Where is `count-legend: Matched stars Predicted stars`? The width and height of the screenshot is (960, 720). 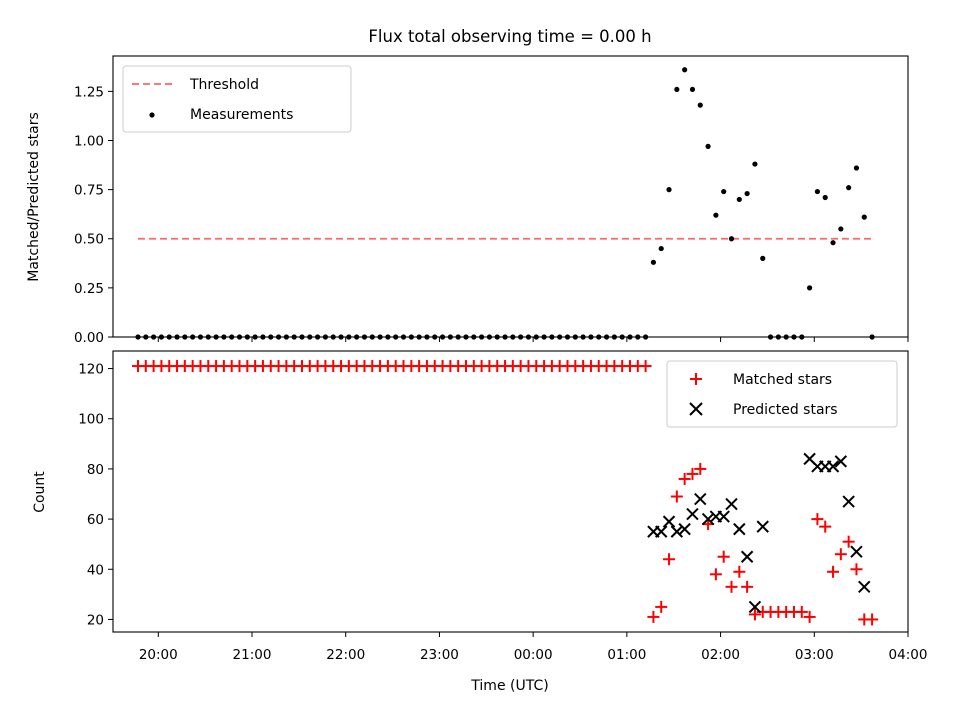
count-legend: Matched stars Predicted stars is located at coordinates (782, 394).